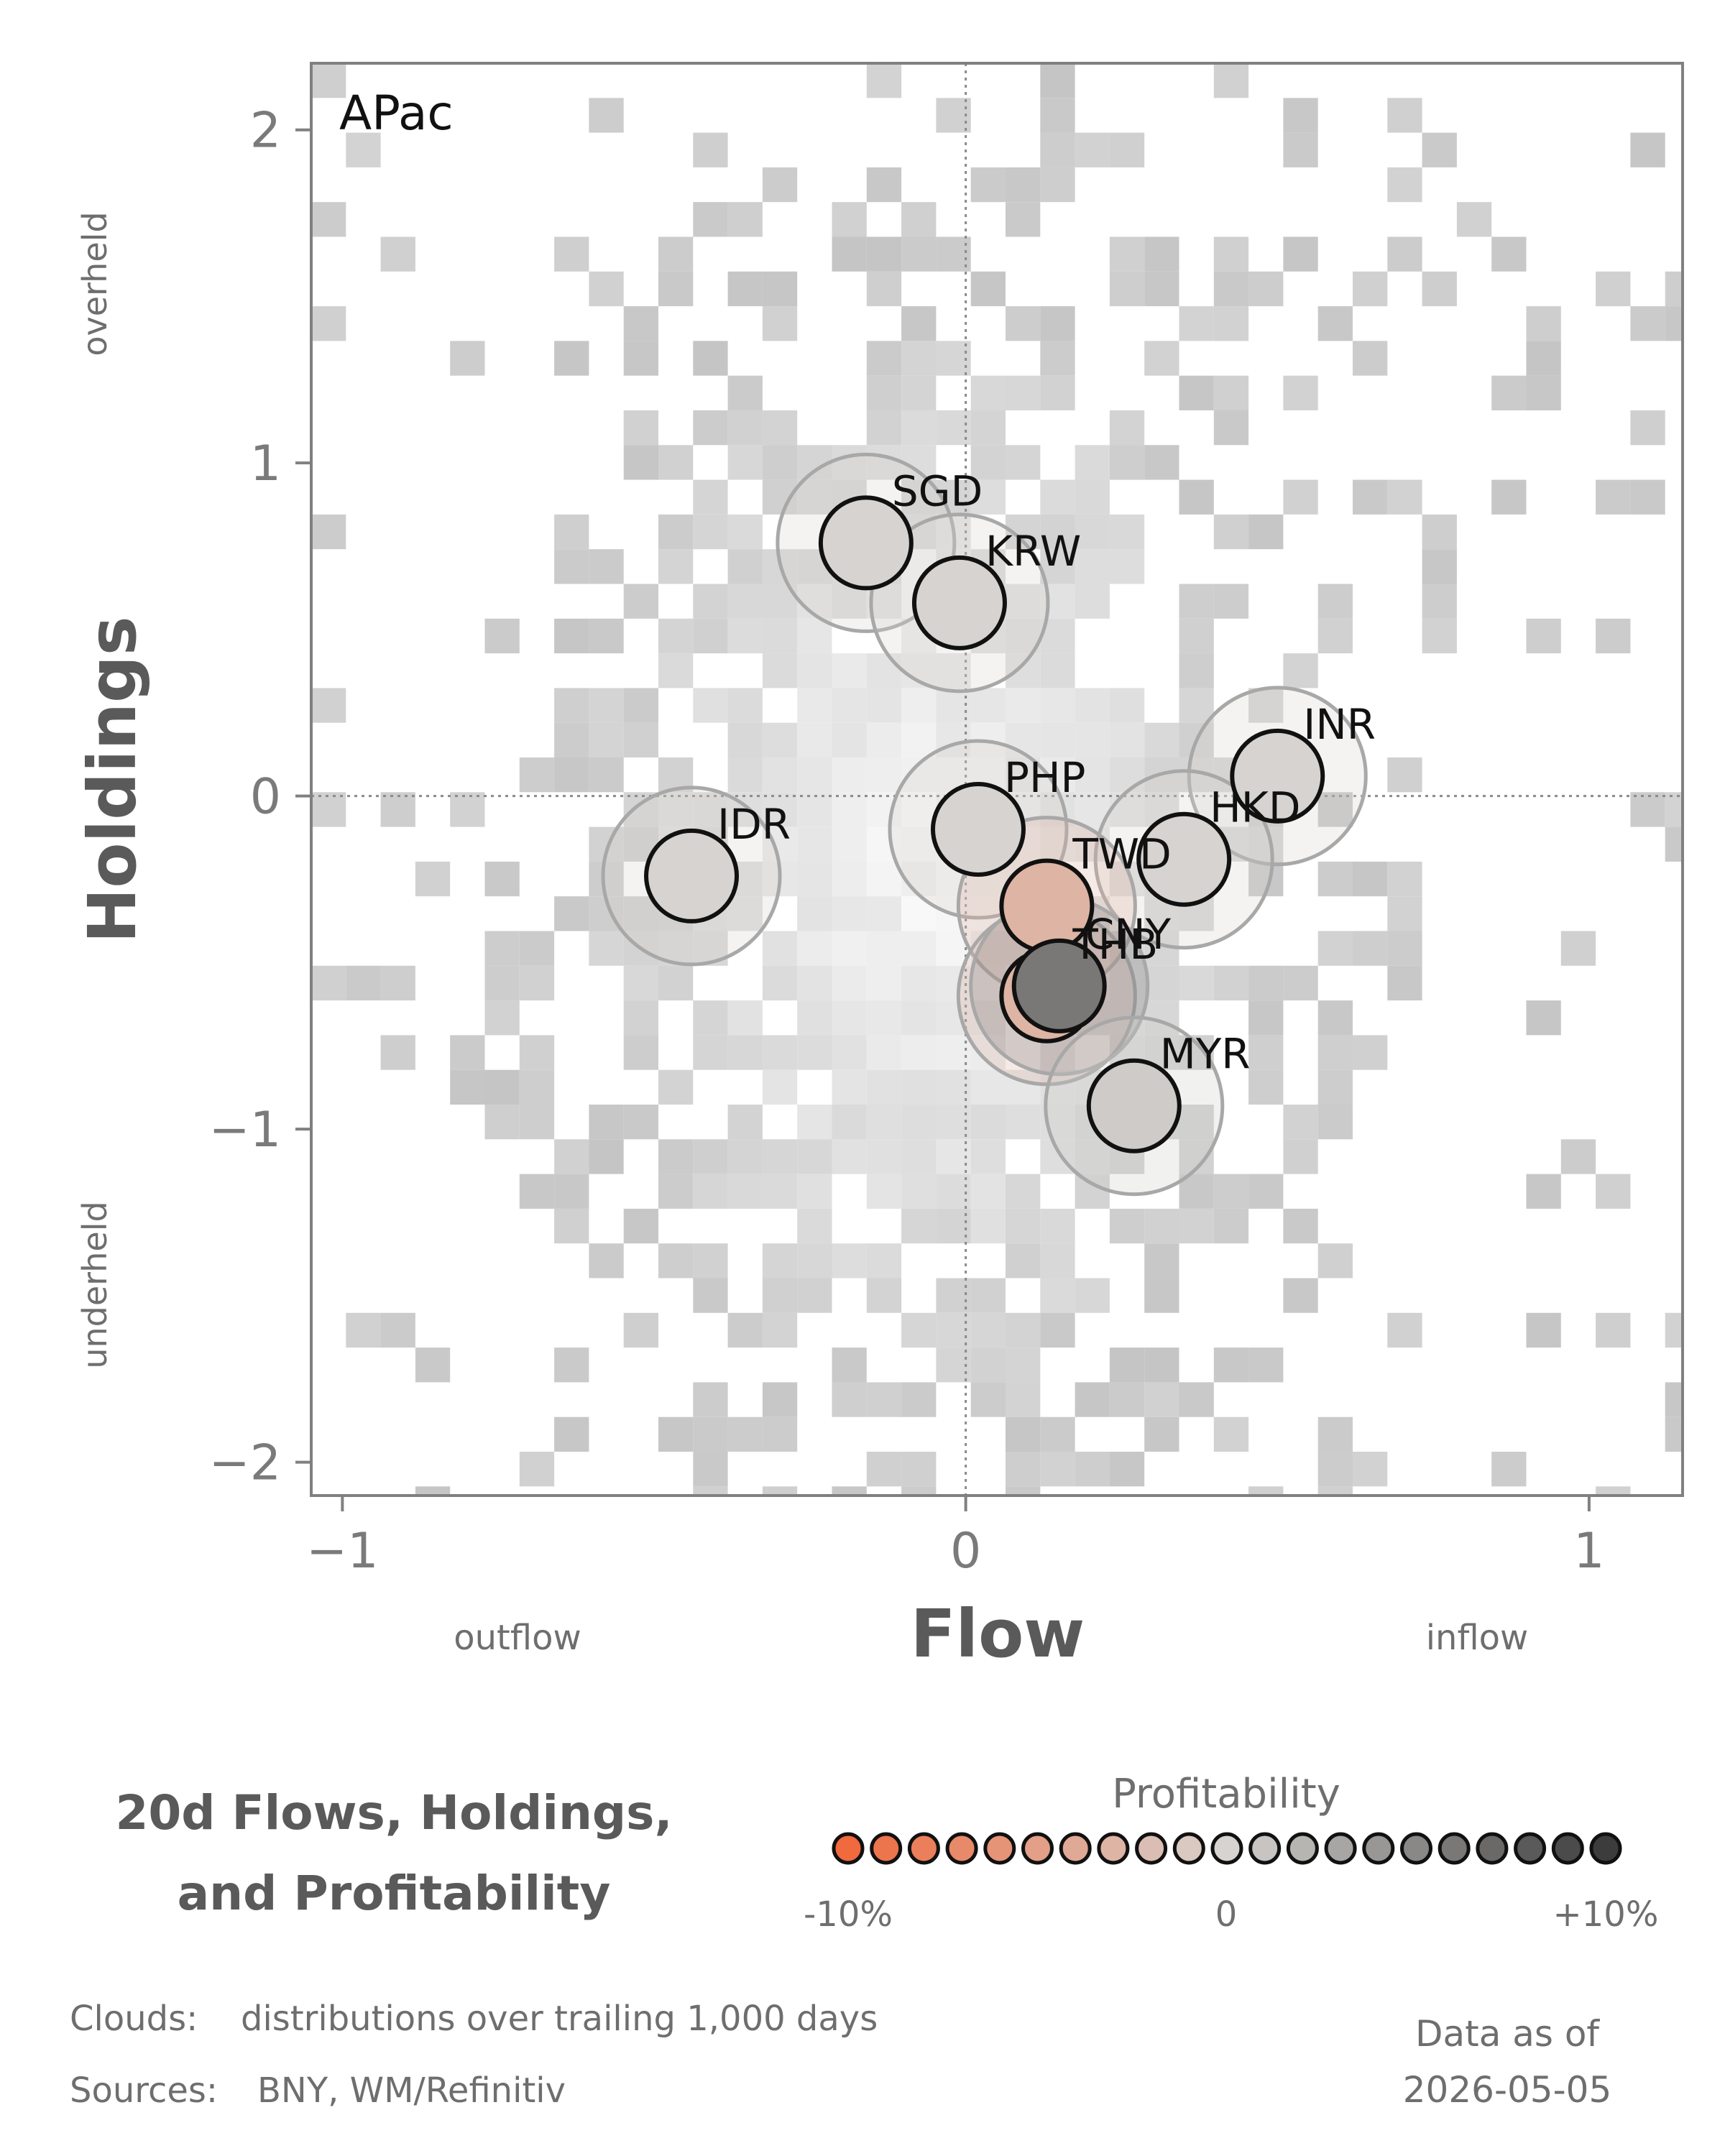  What do you see at coordinates (517, 1638) in the screenshot?
I see `x-annotation-left: outflow` at bounding box center [517, 1638].